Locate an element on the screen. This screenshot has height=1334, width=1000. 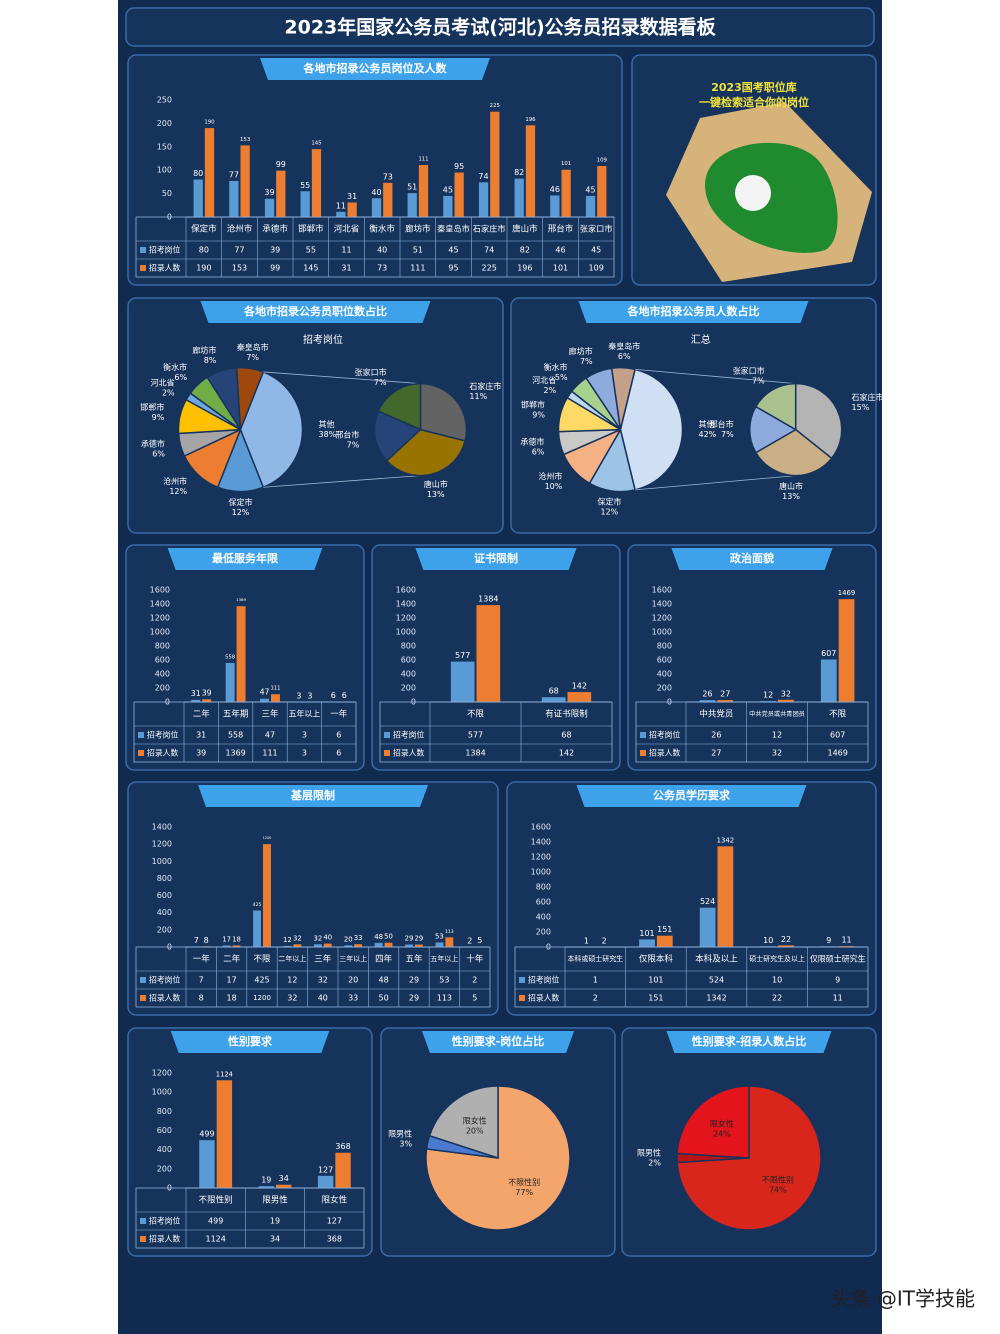
panel-tab is located at coordinates (315, 312).